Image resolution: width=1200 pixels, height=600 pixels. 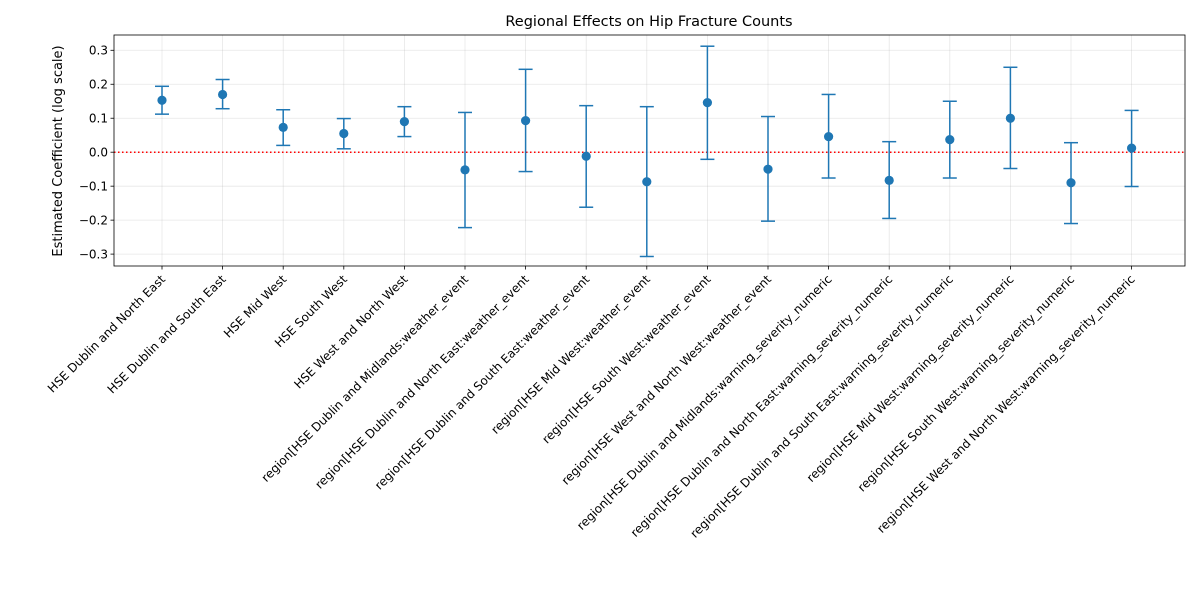 What do you see at coordinates (93, 254) in the screenshot?
I see `y-tick-label: −0.3` at bounding box center [93, 254].